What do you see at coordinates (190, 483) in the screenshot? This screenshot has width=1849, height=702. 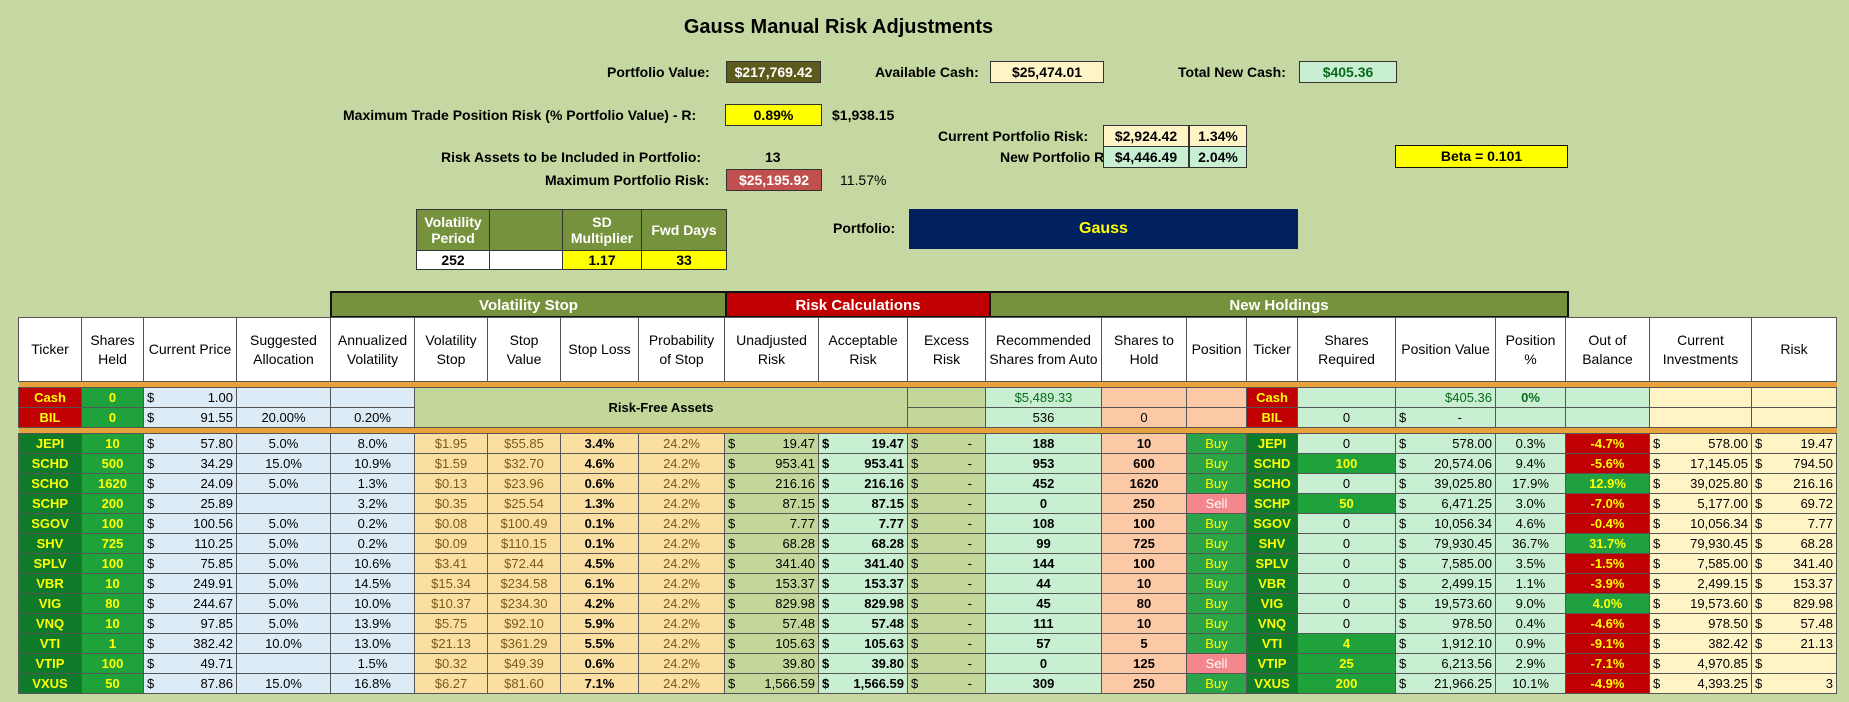 I see `price-cell: $24.09` at bounding box center [190, 483].